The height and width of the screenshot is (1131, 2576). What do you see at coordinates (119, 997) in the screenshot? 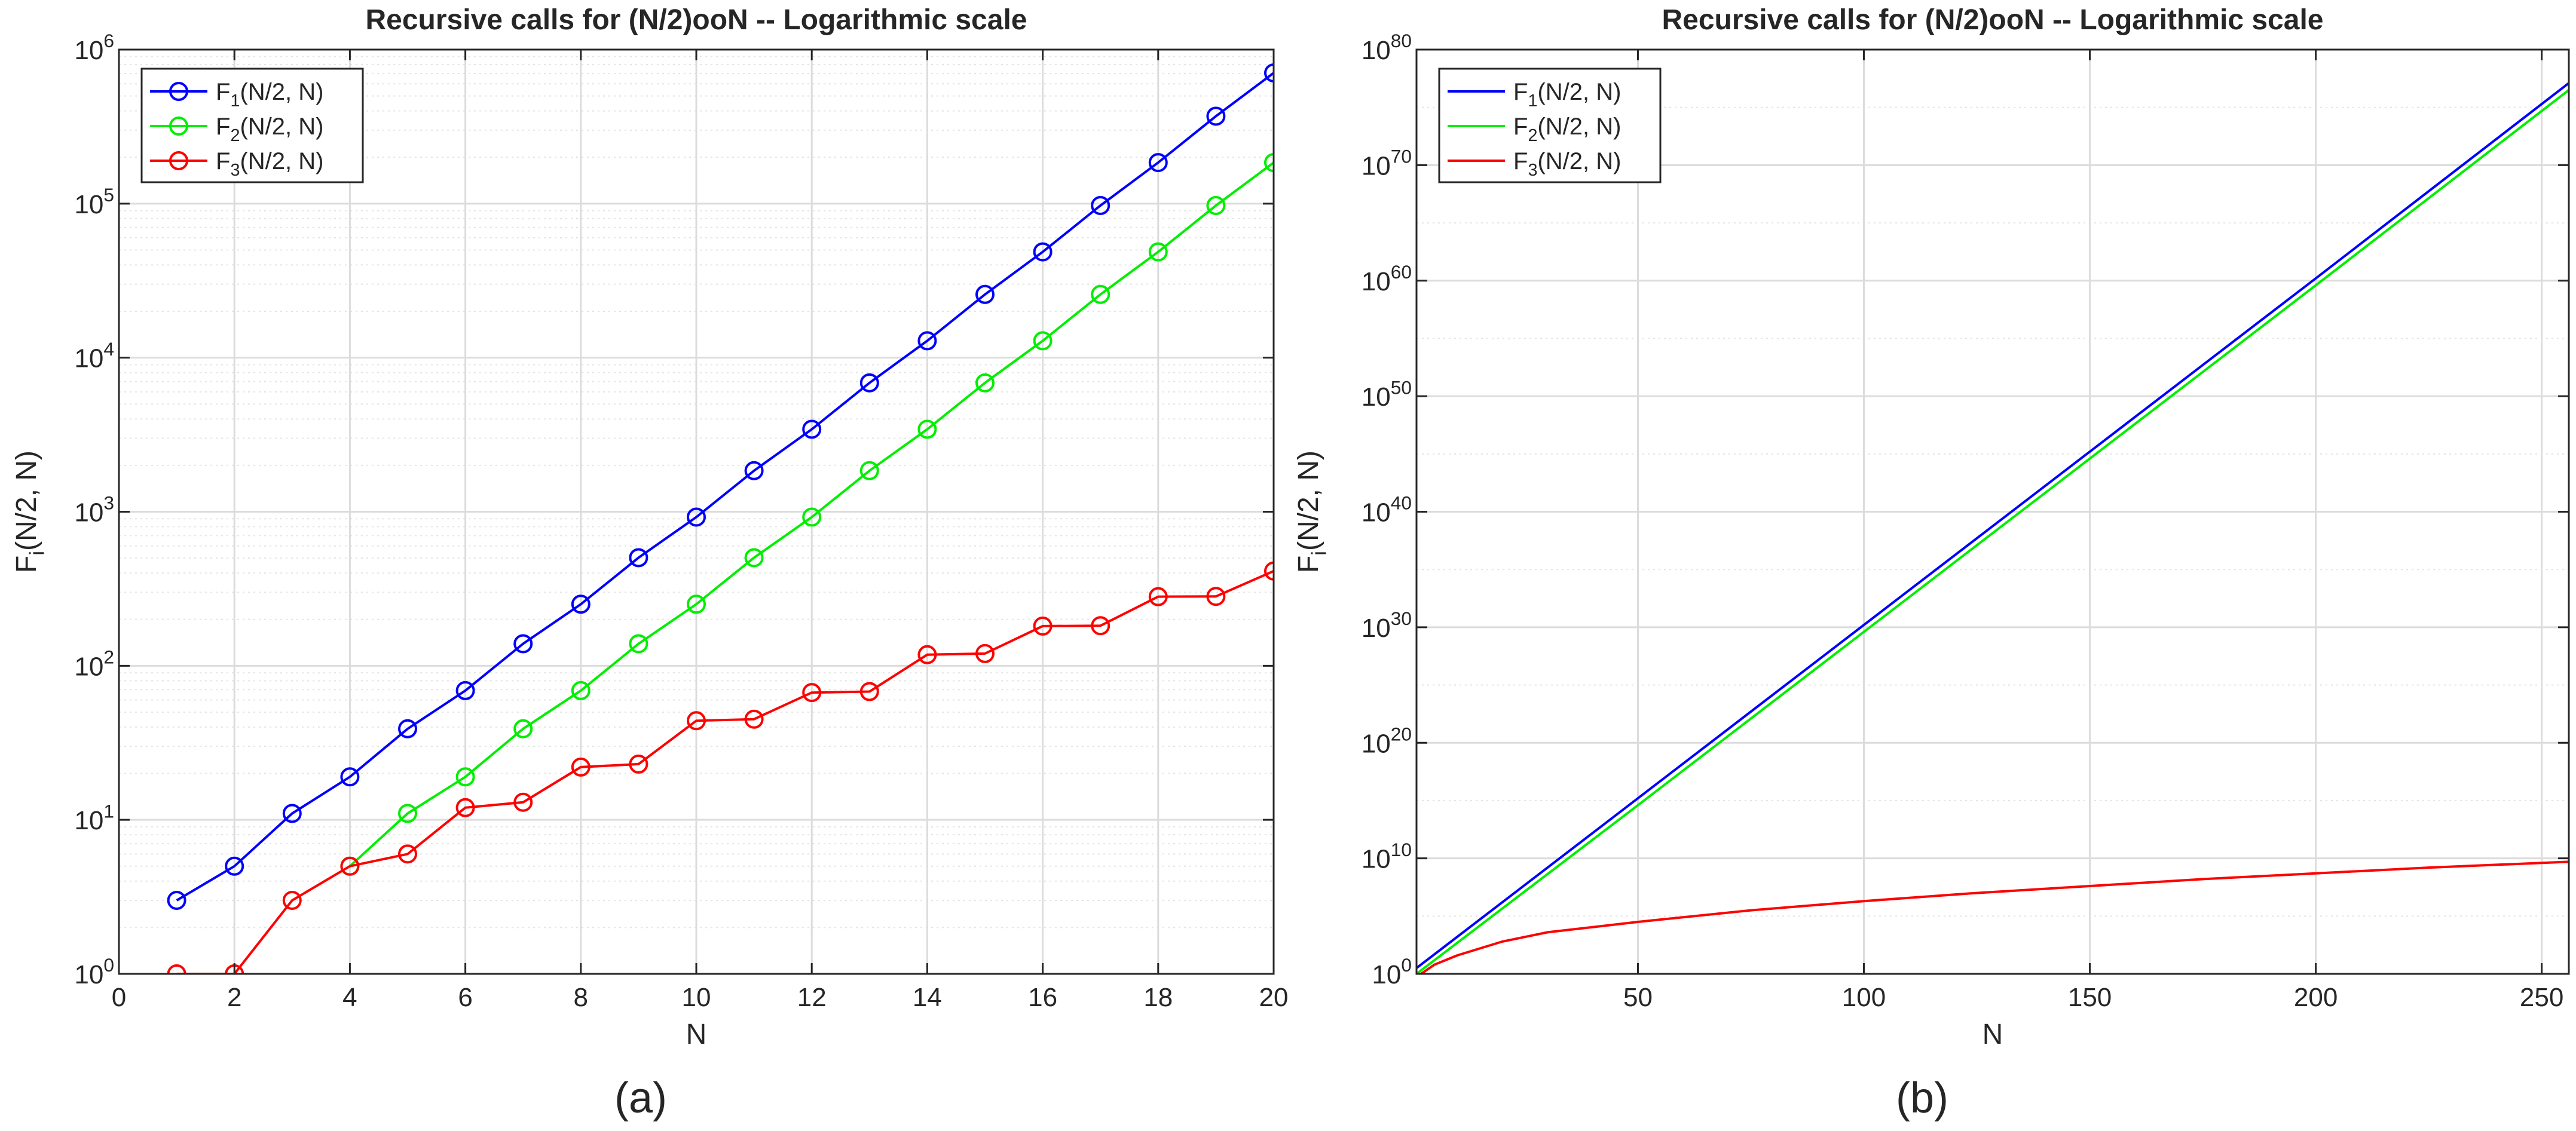
I see `x-tick-label: 0` at bounding box center [119, 997].